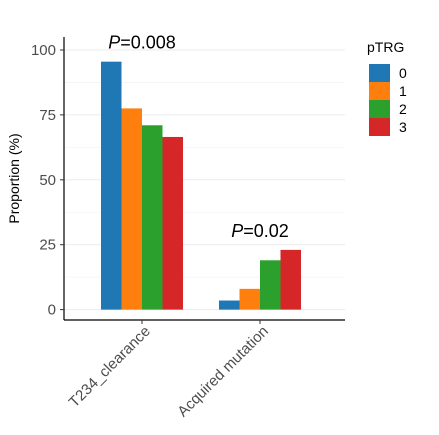  What do you see at coordinates (403, 127) in the screenshot?
I see `legend-label: 3` at bounding box center [403, 127].